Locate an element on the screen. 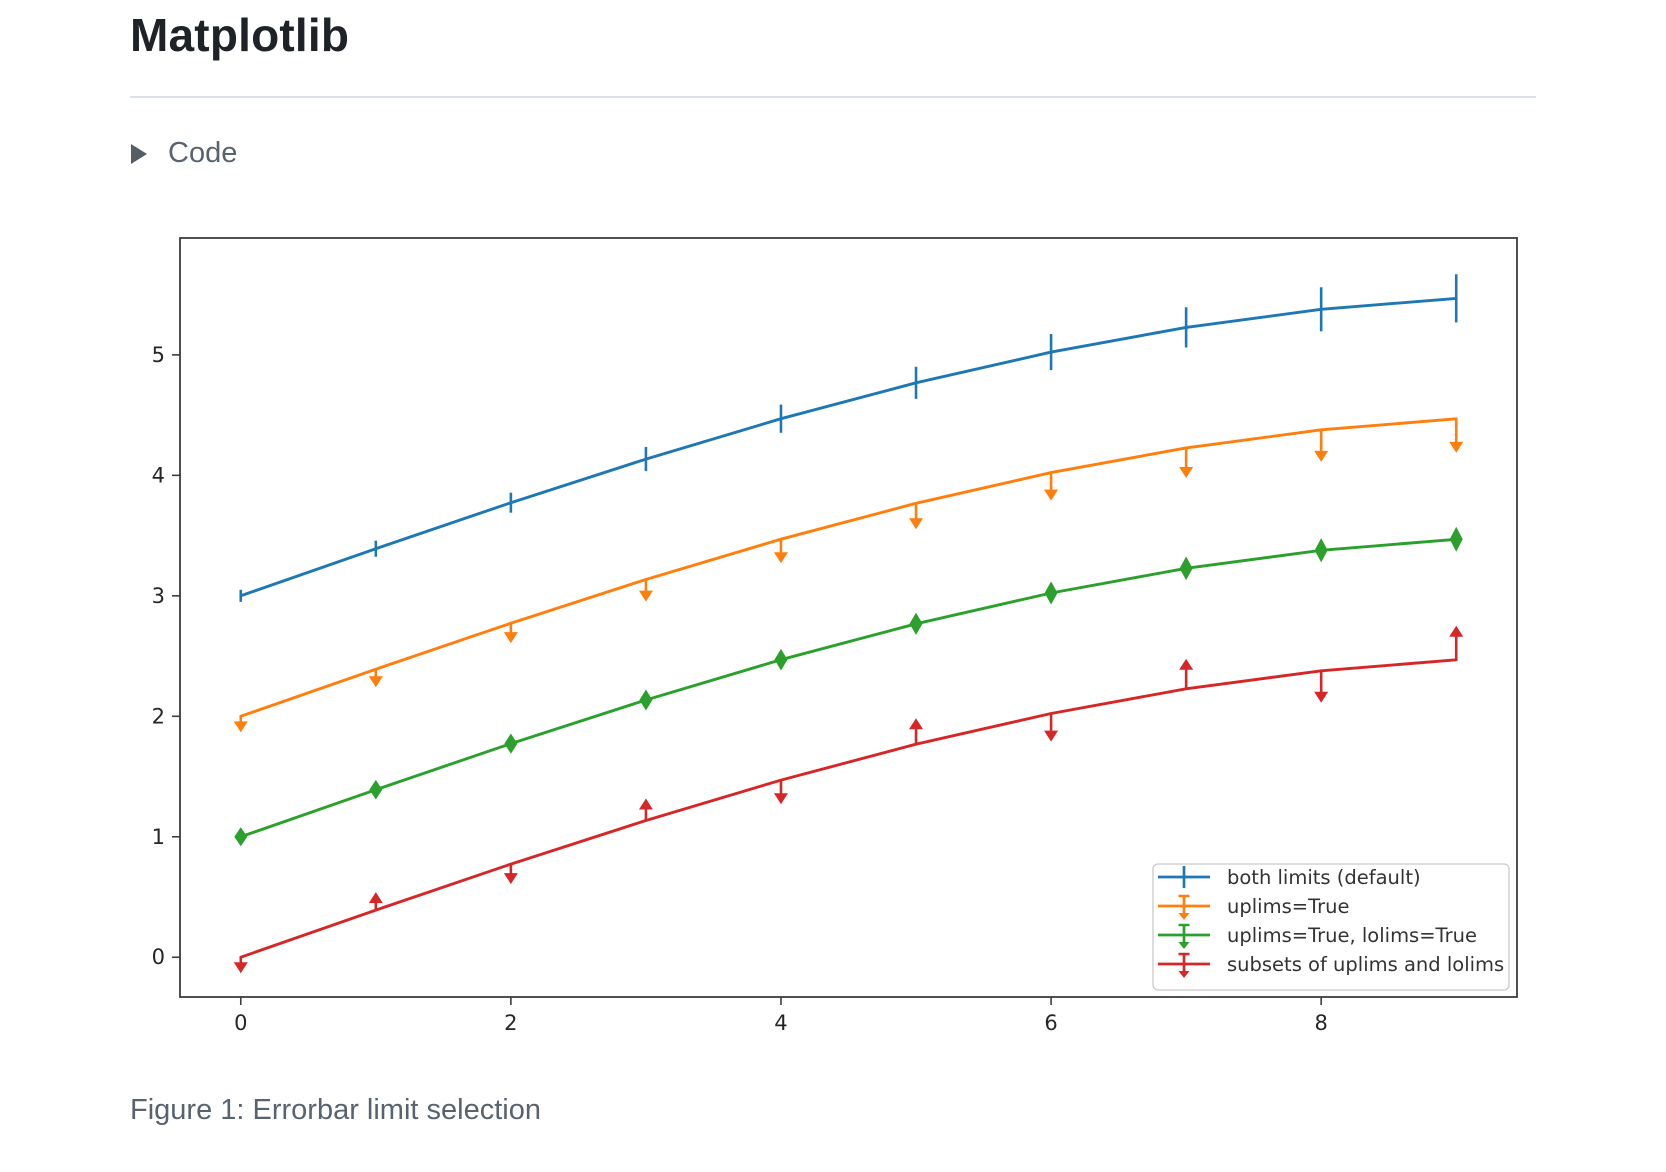 The height and width of the screenshot is (1172, 1666). legend-item-0: both limits (default) is located at coordinates (1289, 877).